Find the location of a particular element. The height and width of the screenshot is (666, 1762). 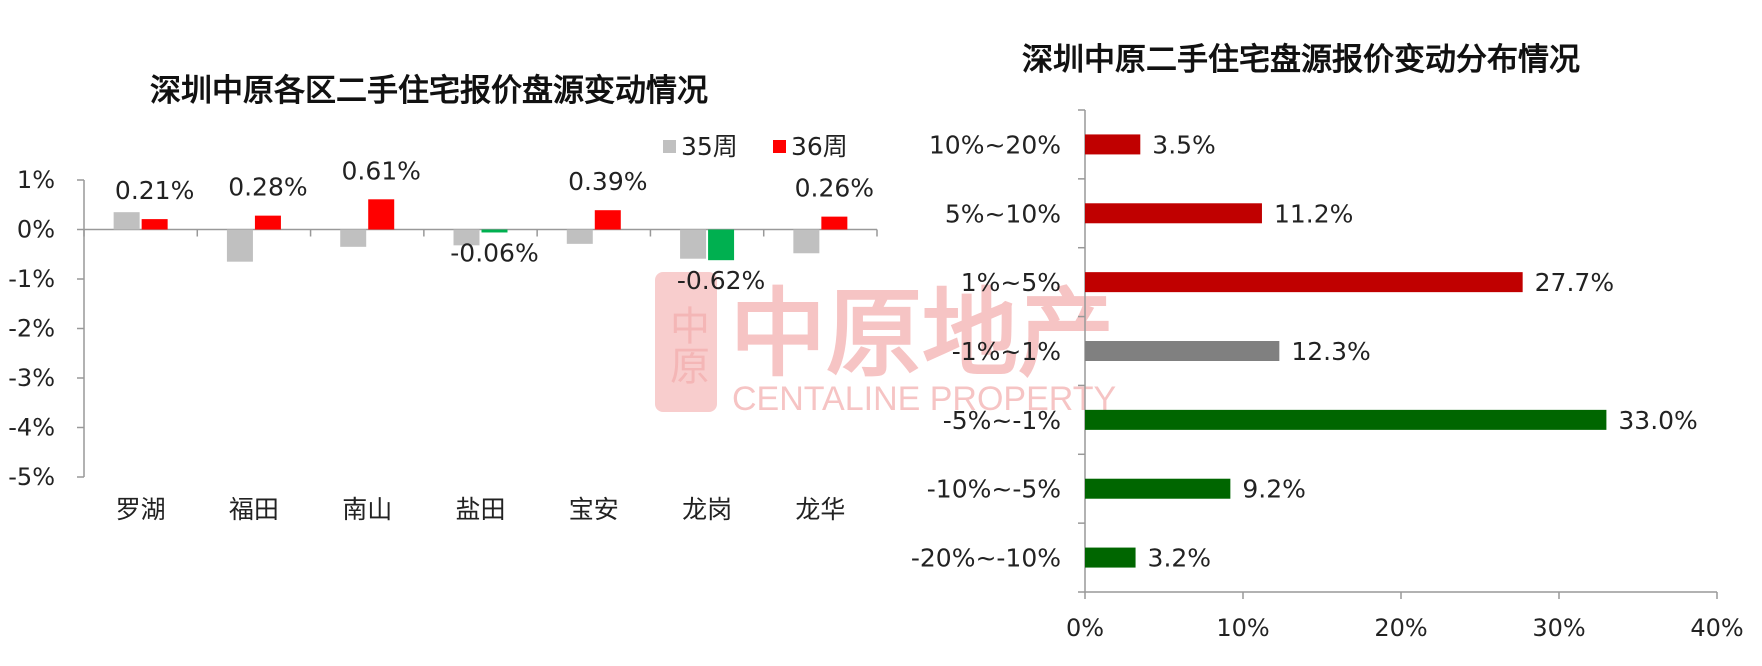

left-legend: 35周 36周 is located at coordinates (755, 146).